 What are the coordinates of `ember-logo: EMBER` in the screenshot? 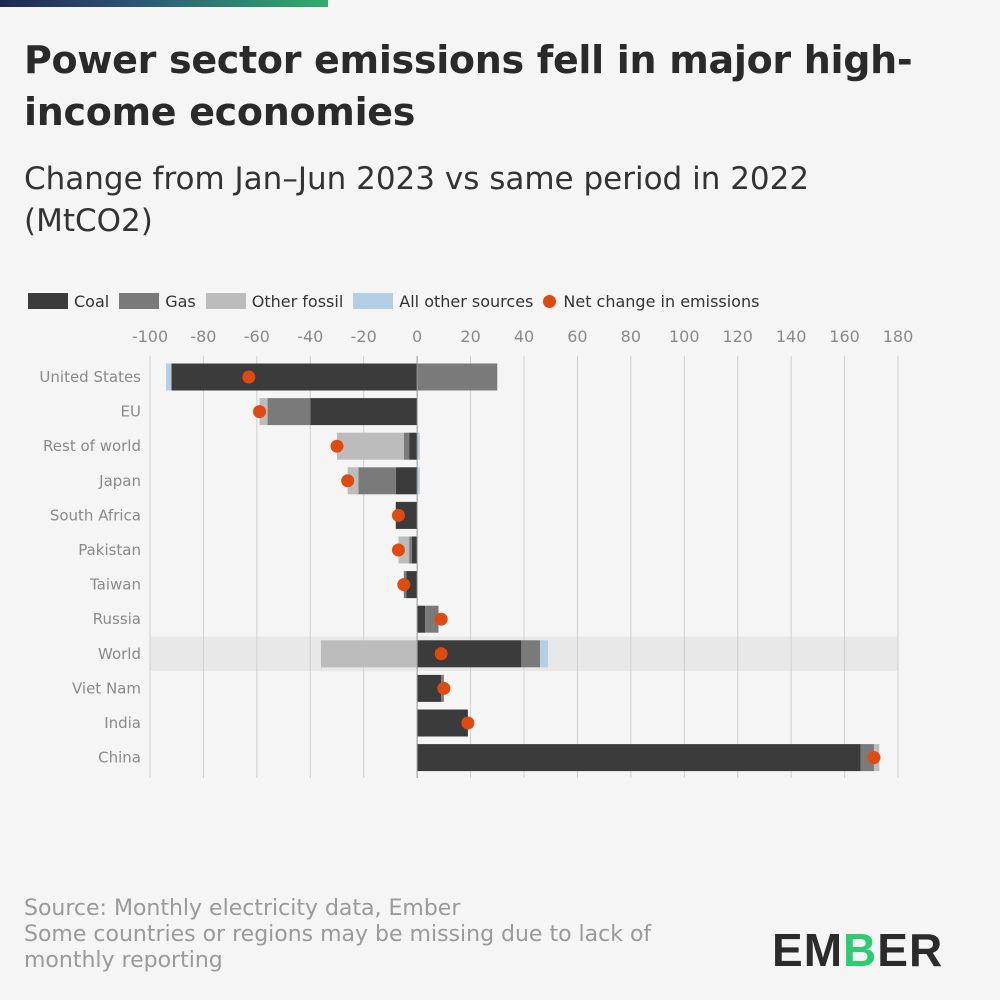 It's located at (857, 949).